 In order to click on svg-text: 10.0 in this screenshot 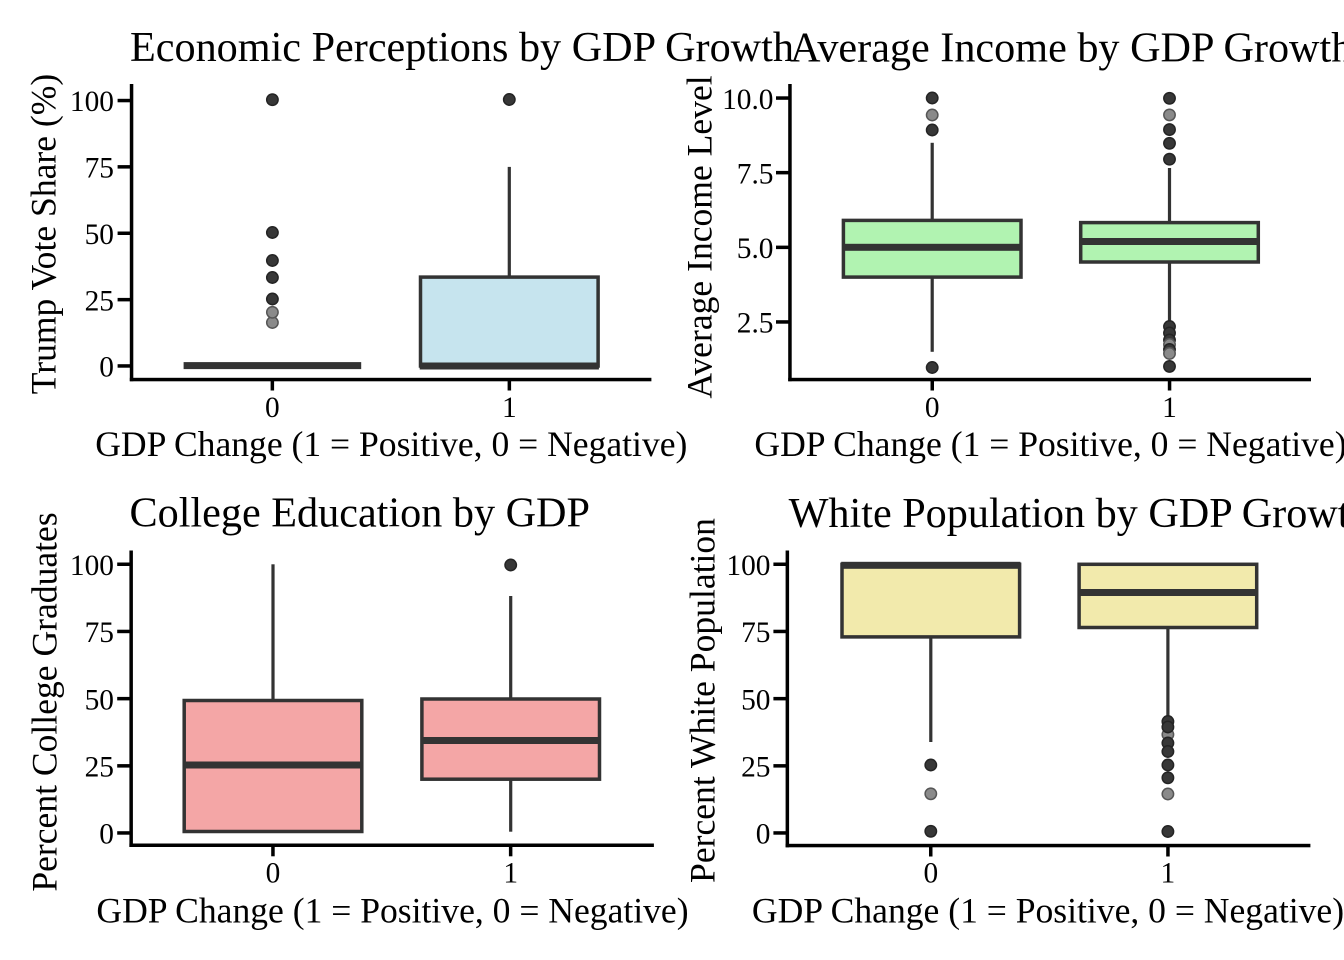, I will do `click(747, 100)`.